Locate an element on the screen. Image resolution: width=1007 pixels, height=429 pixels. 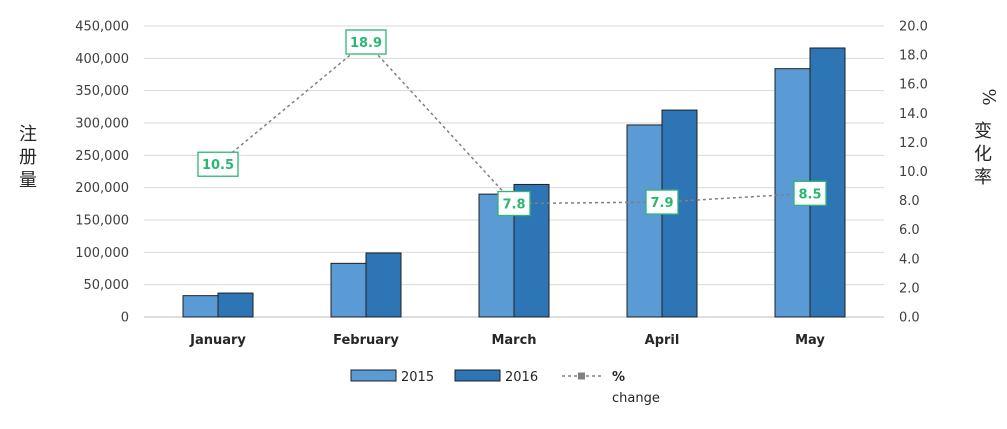
y-left-tick-label: 350,000 is located at coordinates (102, 91).